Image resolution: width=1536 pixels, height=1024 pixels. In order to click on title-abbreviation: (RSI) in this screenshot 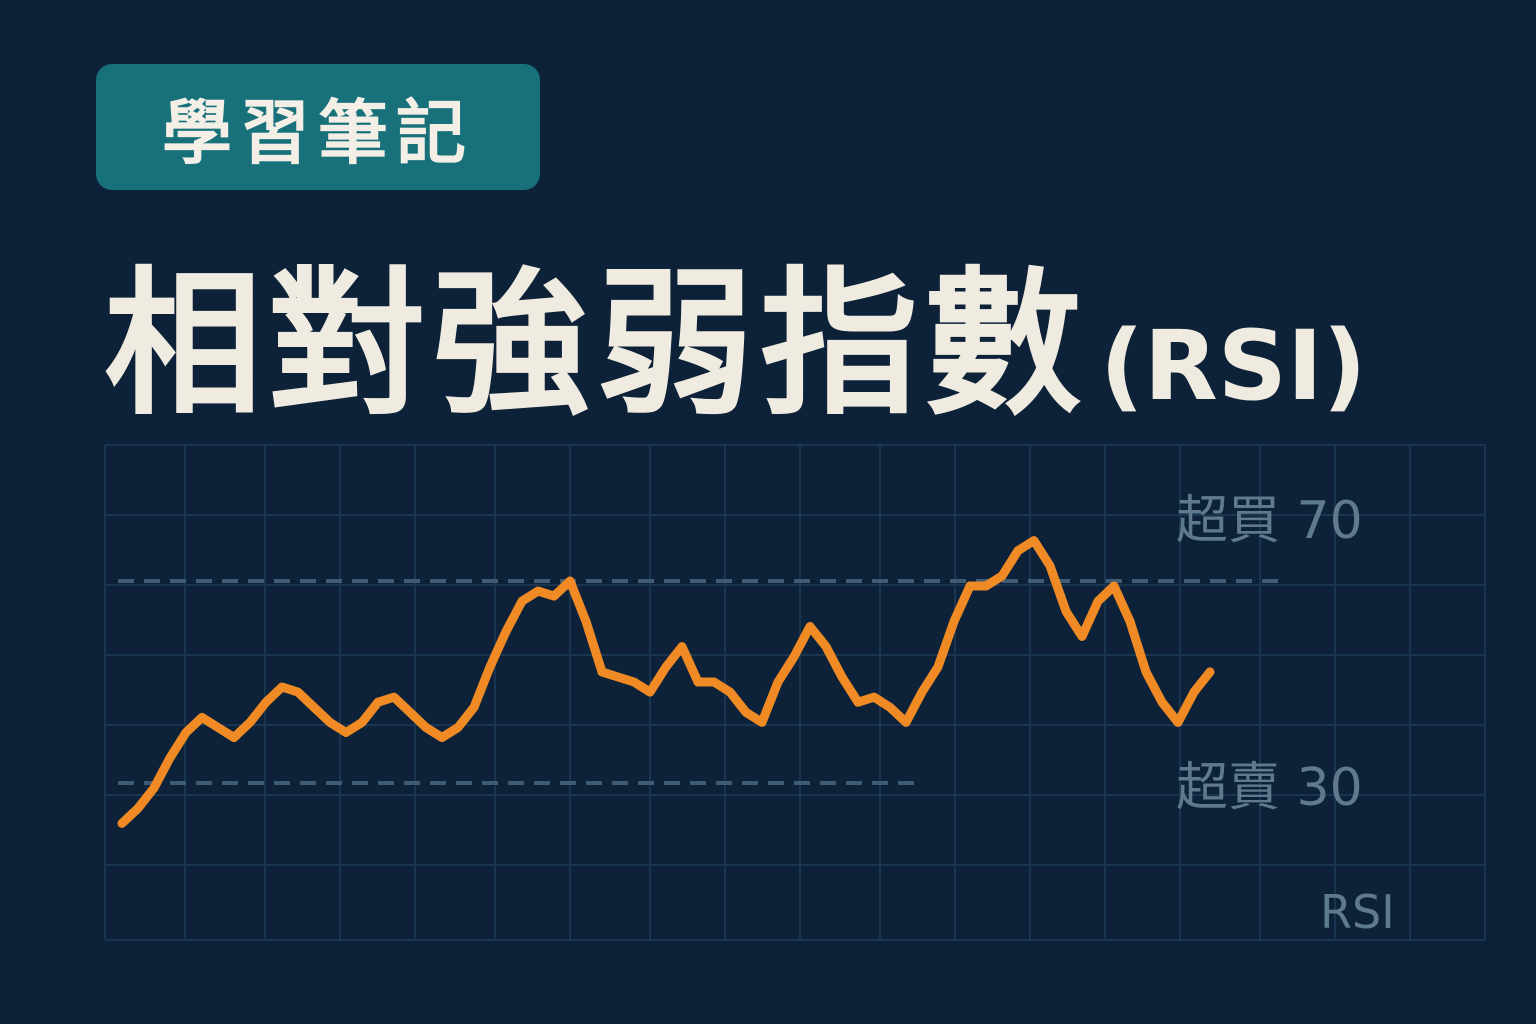, I will do `click(1233, 366)`.